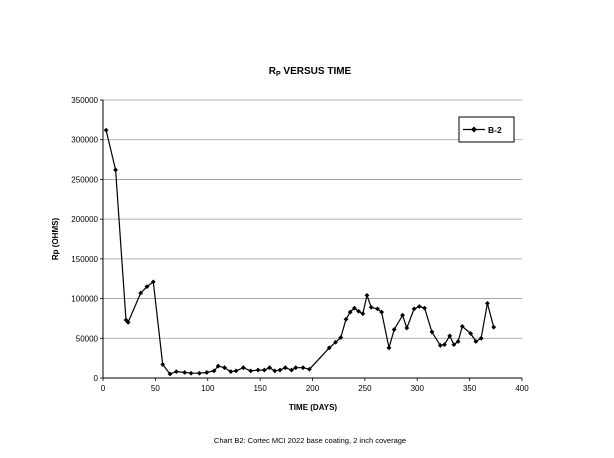 Image resolution: width=614 pixels, height=458 pixels. What do you see at coordinates (87, 338) in the screenshot?
I see `y-tick-label: 50000` at bounding box center [87, 338].